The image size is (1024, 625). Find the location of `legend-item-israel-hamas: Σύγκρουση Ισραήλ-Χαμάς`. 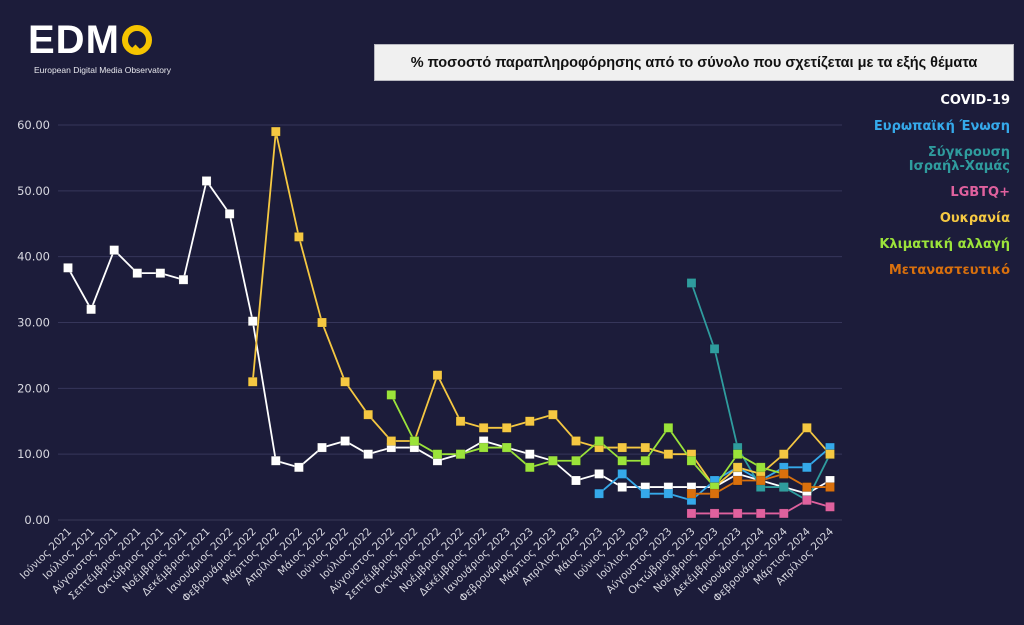

legend-item-israel-hamas: Σύγκρουση Ισραήλ-Χαμάς is located at coordinates (942, 160).